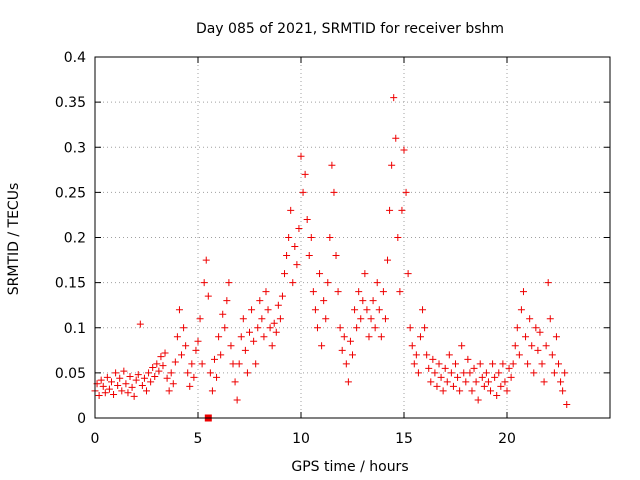  I want to click on y-tick-label: 0, so click(81, 419).